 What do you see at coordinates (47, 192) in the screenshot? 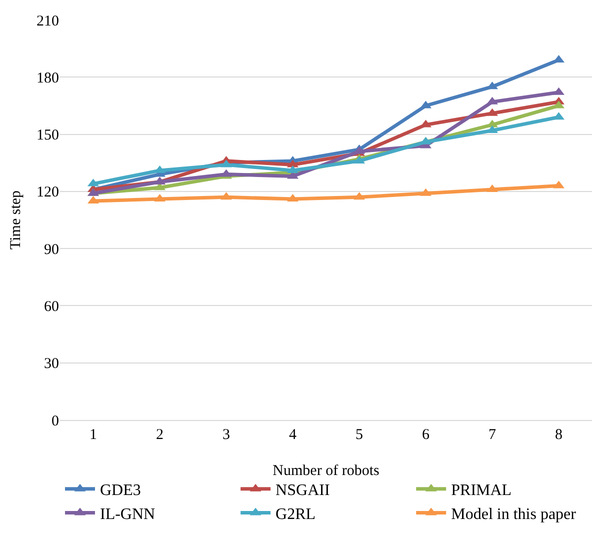
I see `y-tick-label: 120` at bounding box center [47, 192].